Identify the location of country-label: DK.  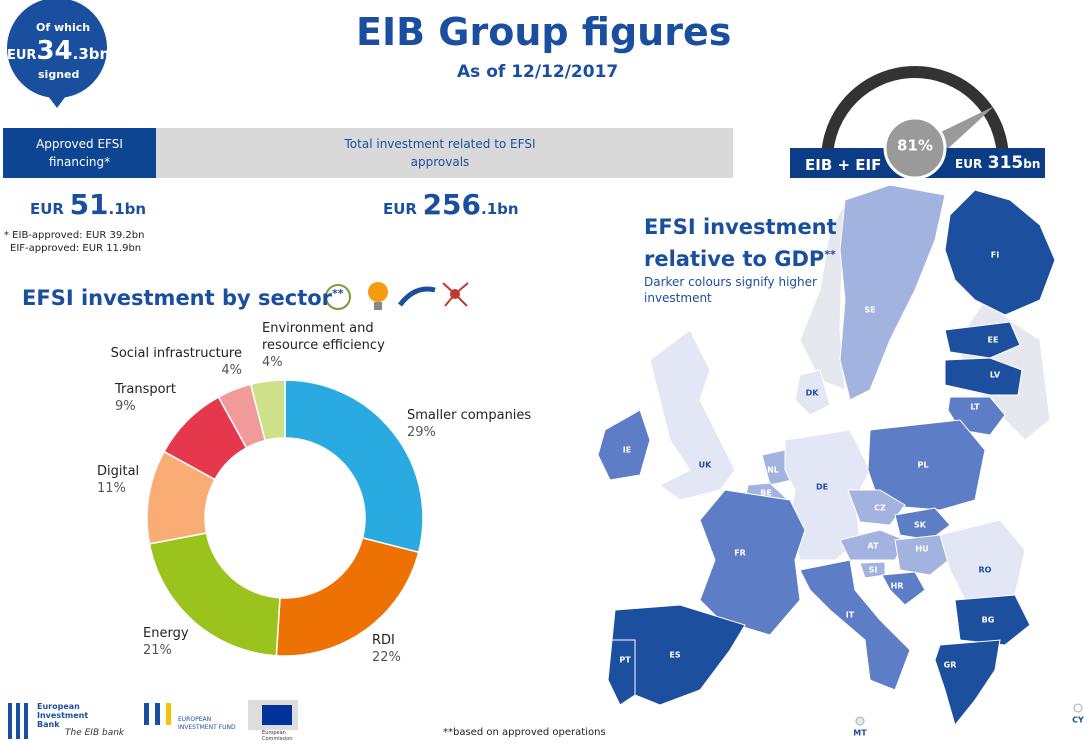
(813, 393).